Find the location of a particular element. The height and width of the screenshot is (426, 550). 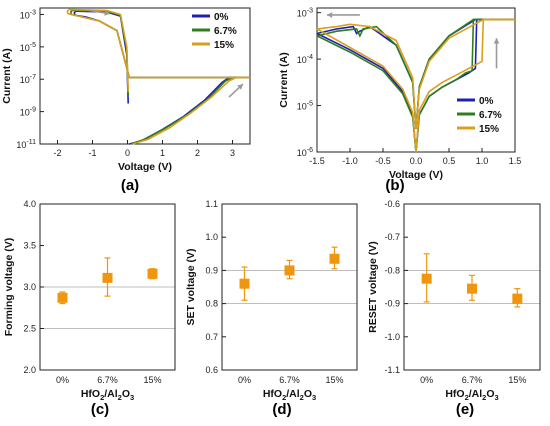

y-tick-label: 0.8 is located at coordinates (211, 304).